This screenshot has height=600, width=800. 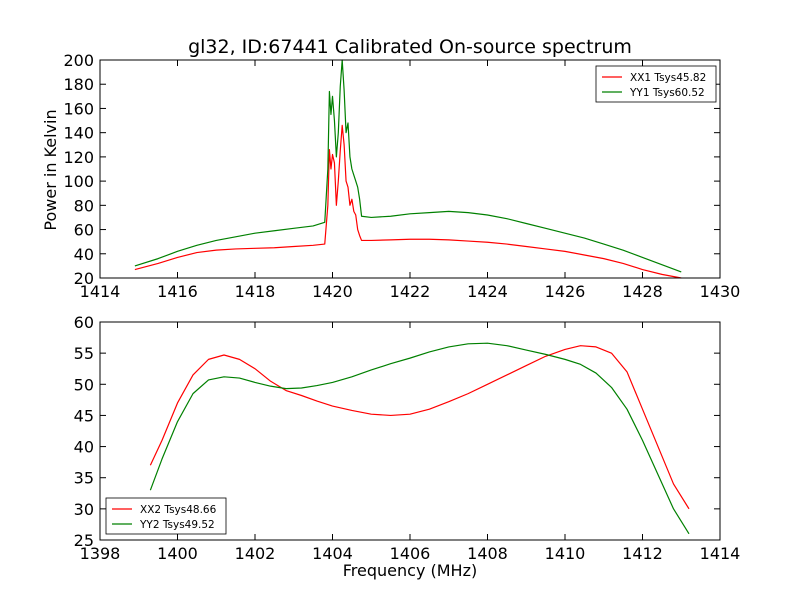 What do you see at coordinates (100, 553) in the screenshot?
I see `x-tick-label: 1398` at bounding box center [100, 553].